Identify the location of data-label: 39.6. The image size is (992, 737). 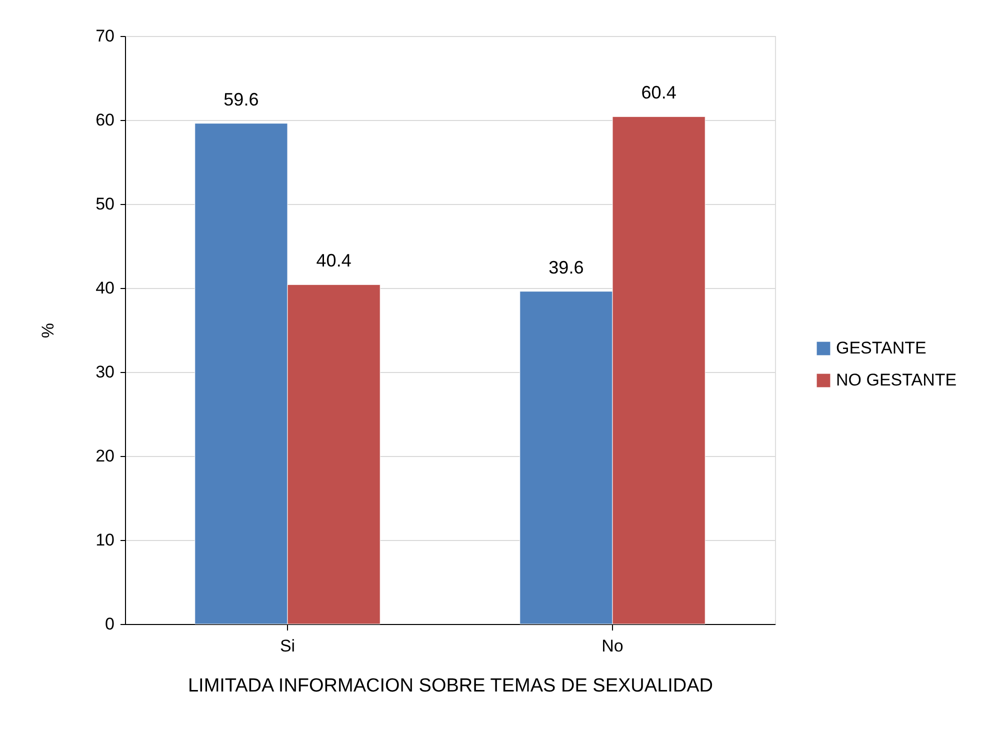
(566, 267).